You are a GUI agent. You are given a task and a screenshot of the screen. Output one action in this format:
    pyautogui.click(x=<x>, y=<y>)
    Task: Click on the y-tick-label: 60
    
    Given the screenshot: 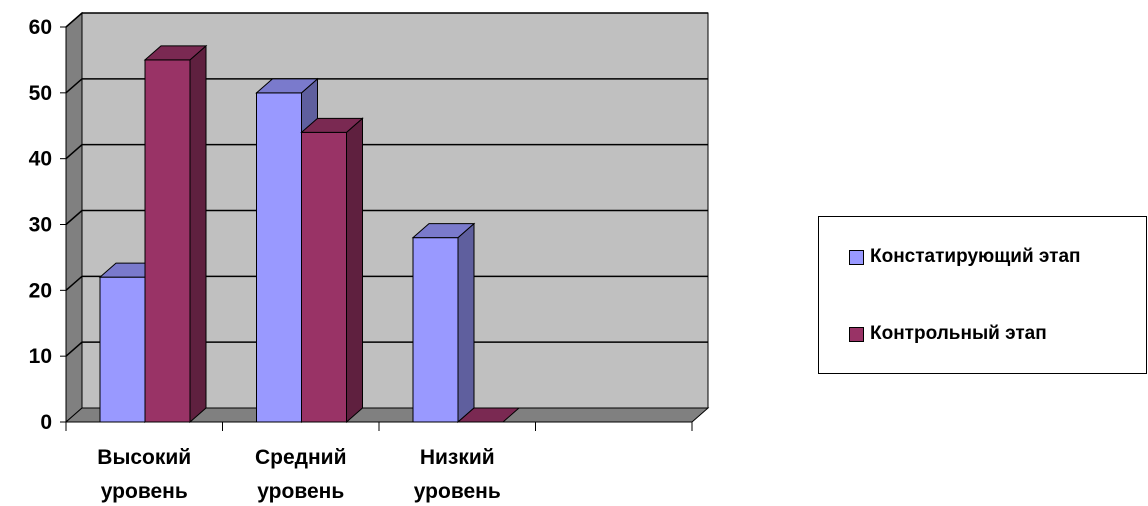 What is the action you would take?
    pyautogui.click(x=40, y=27)
    